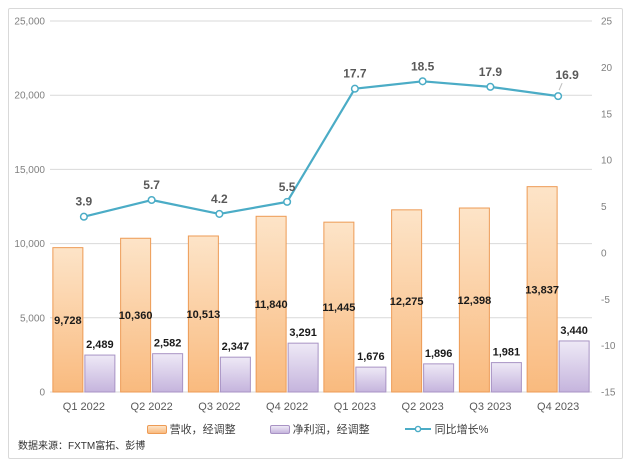 This screenshot has height=472, width=635. I want to click on bar-value-label: 1,981, so click(507, 353).